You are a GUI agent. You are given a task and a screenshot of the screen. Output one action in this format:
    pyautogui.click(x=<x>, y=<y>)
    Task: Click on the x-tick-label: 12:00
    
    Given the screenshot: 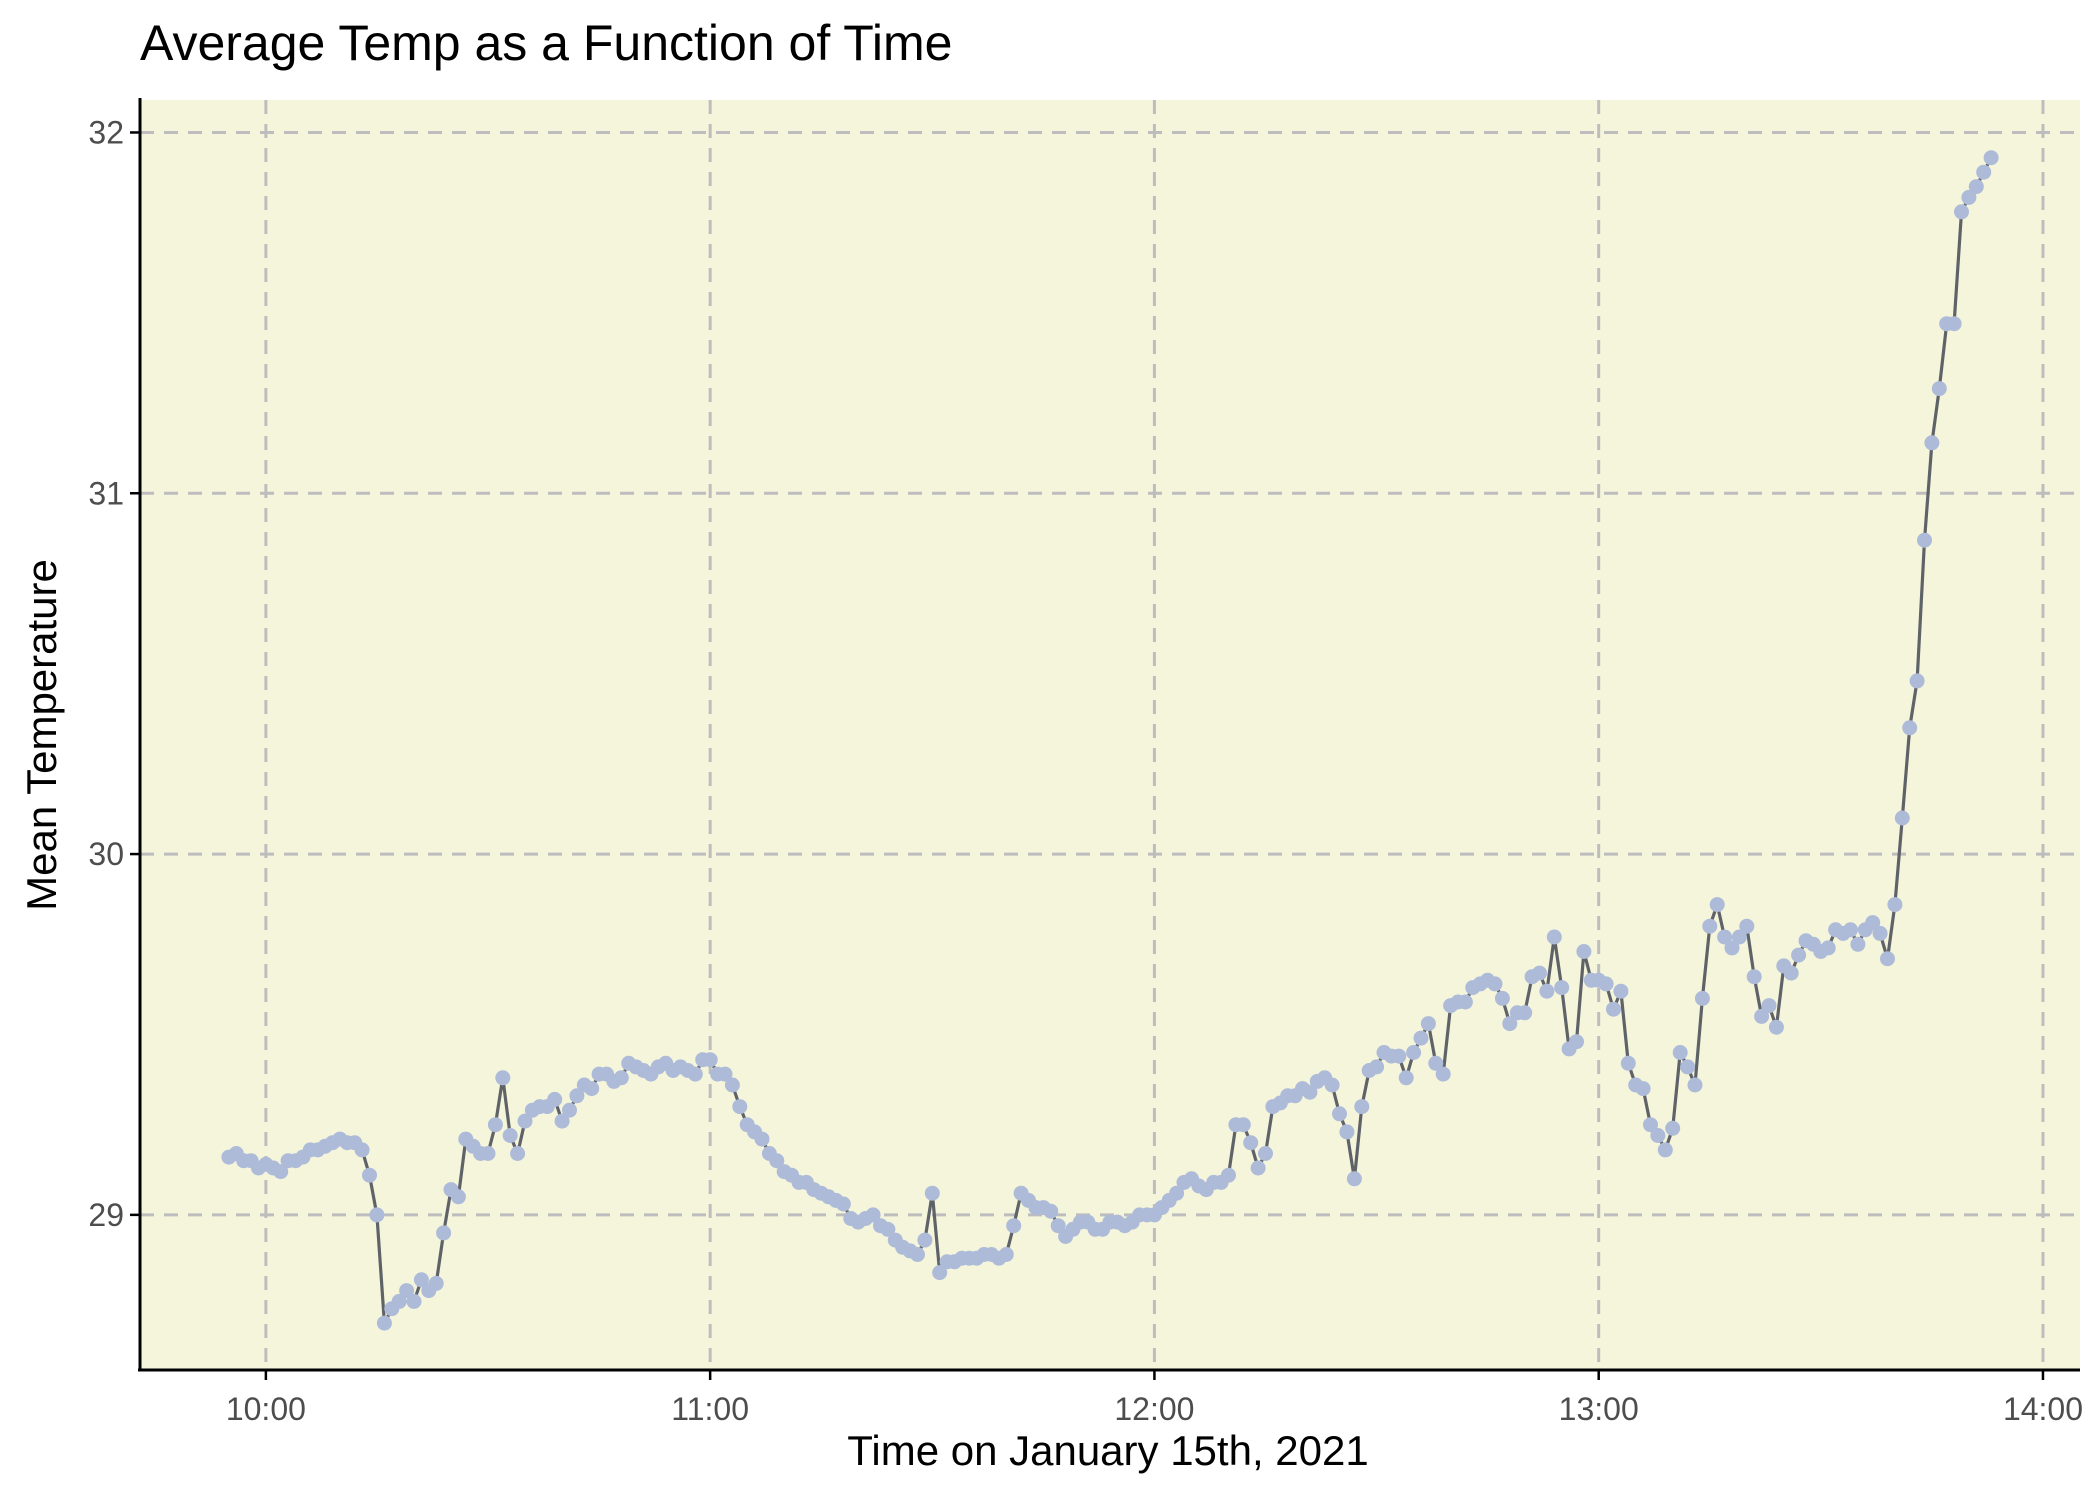 What is the action you would take?
    pyautogui.click(x=1154, y=1409)
    